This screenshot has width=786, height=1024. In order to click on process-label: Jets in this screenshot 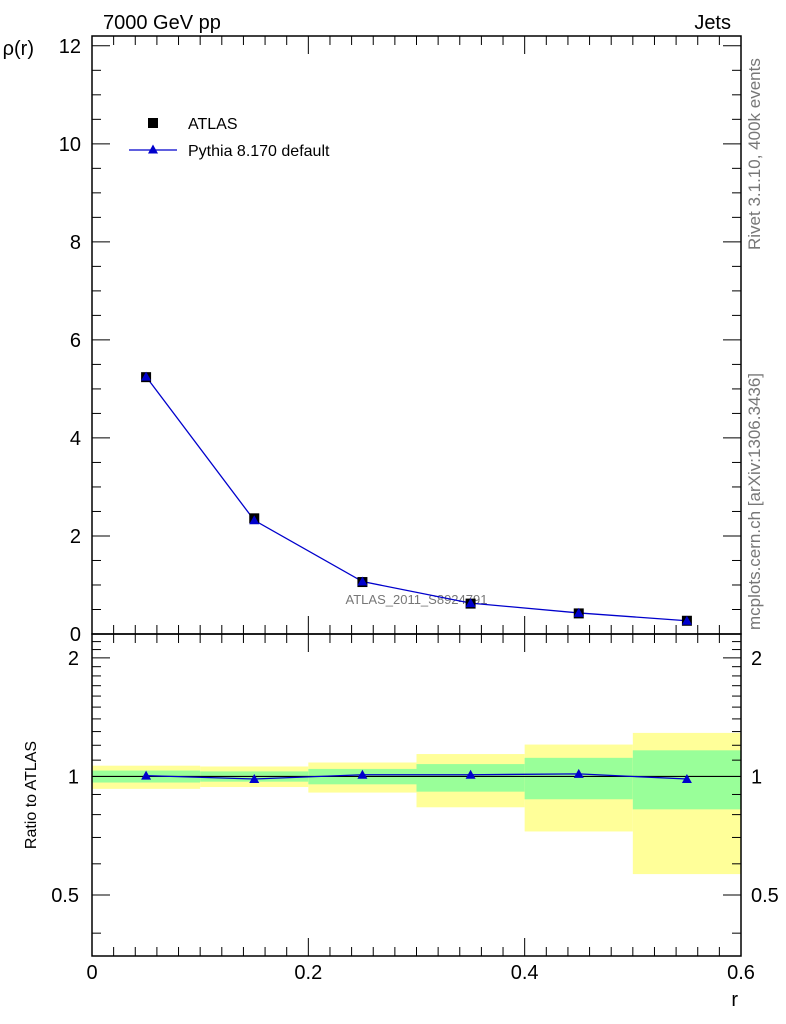, I will do `click(712, 23)`.